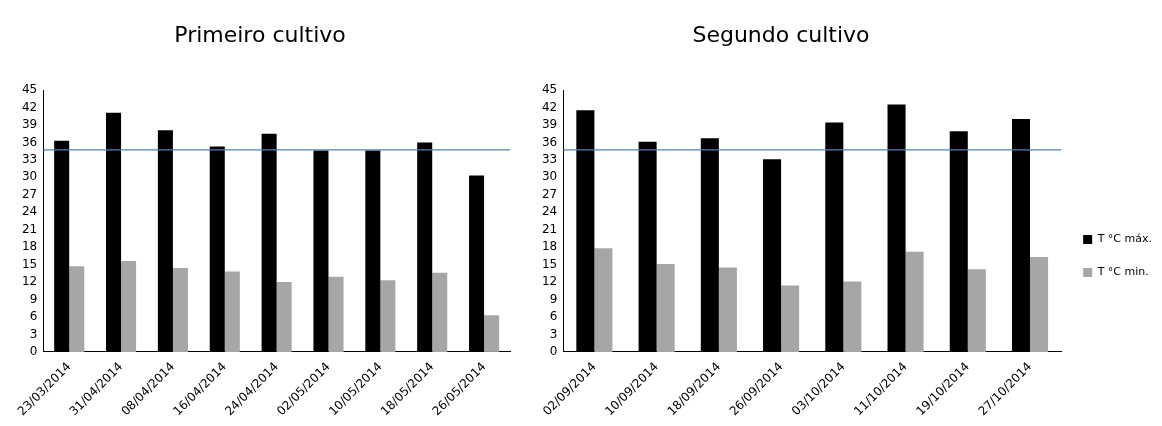 The width and height of the screenshot is (1162, 426). Describe the element at coordinates (1122, 272) in the screenshot. I see `legend-label: T °C min.` at that location.